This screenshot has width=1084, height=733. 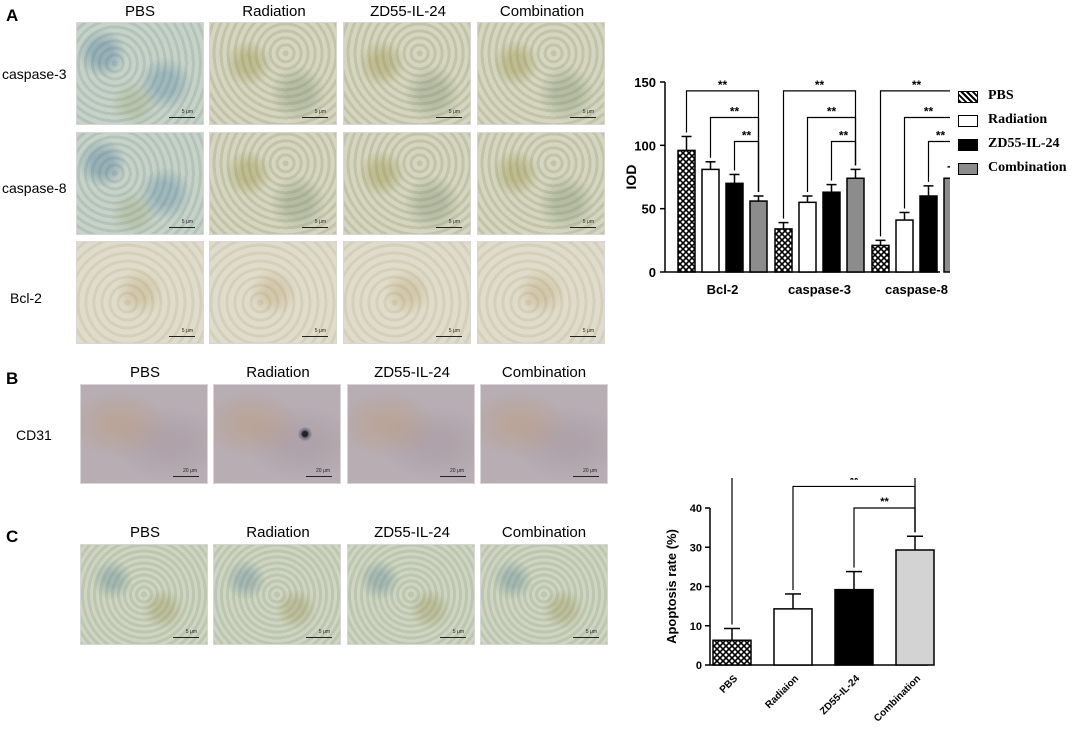 What do you see at coordinates (897, 698) in the screenshot?
I see `x-tick-label: Combination` at bounding box center [897, 698].